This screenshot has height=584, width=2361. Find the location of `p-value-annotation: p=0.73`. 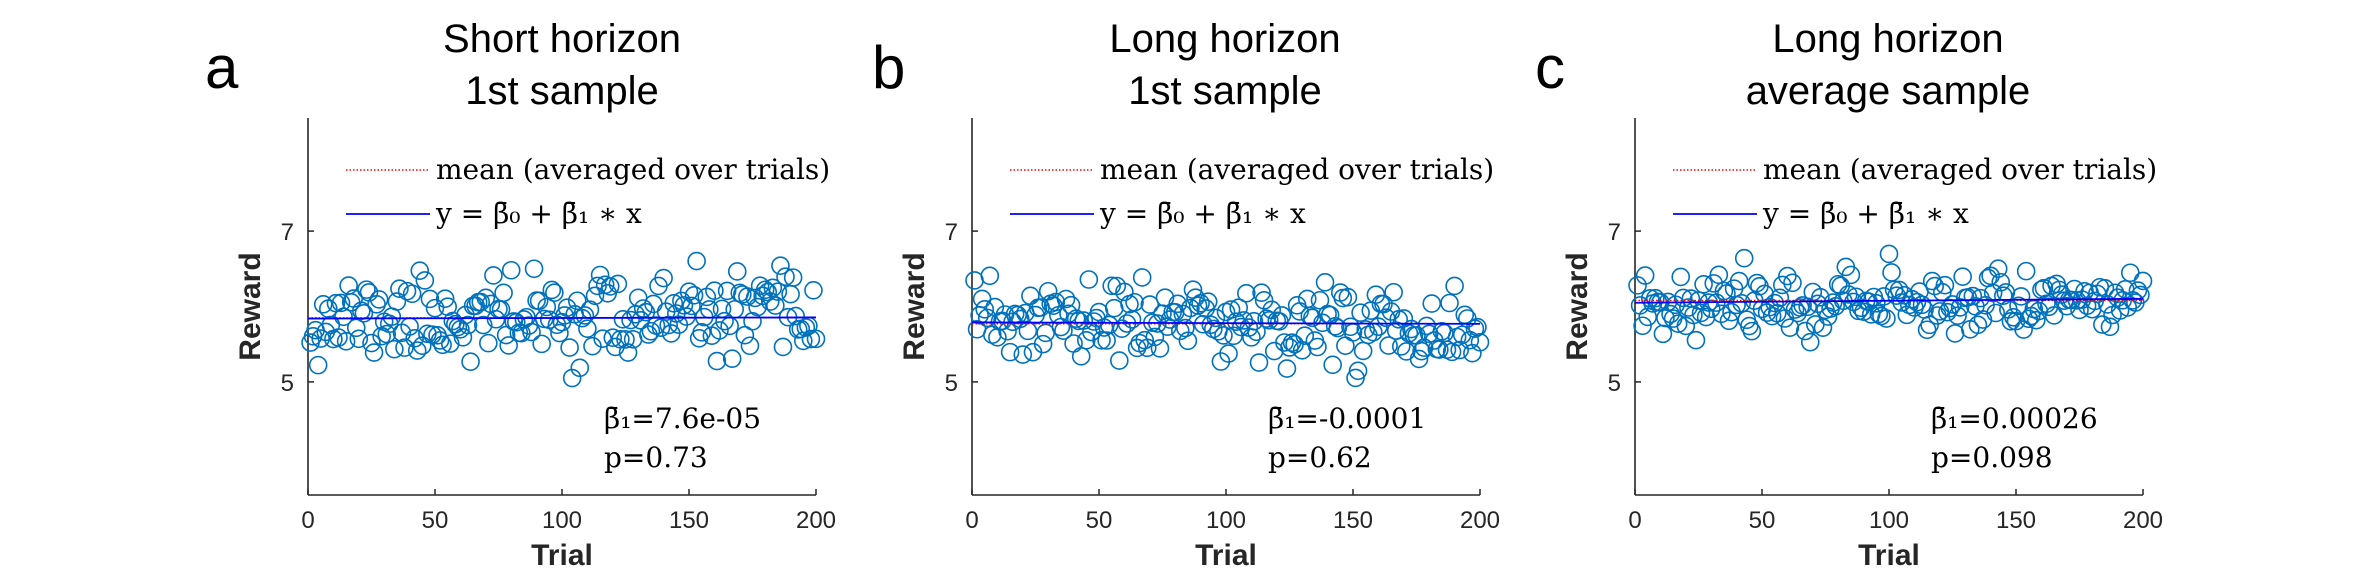

p-value-annotation: p=0.73 is located at coordinates (656, 457).